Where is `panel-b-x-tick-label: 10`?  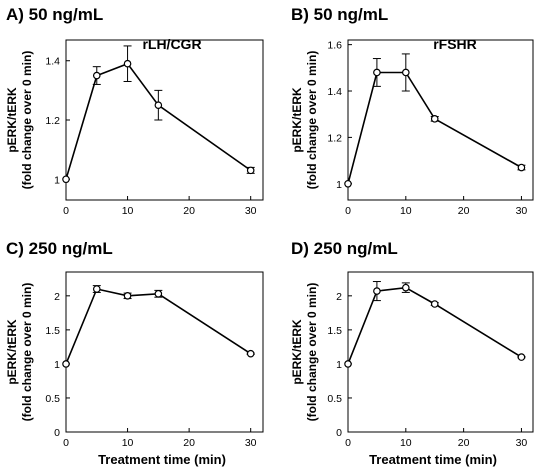 panel-b-x-tick-label: 10 is located at coordinates (406, 211).